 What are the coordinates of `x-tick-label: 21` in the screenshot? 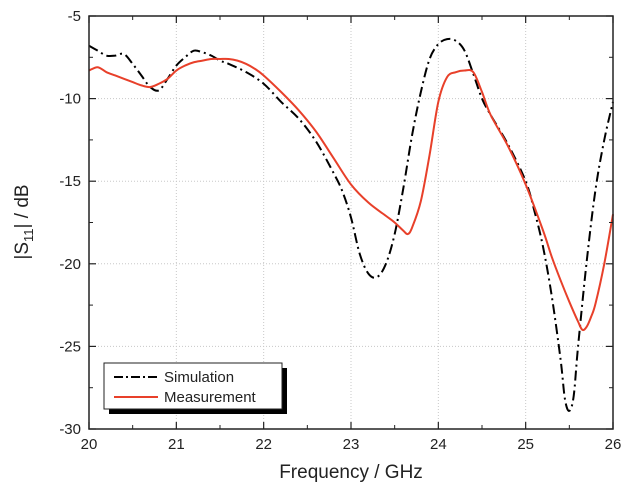 It's located at (176, 444).